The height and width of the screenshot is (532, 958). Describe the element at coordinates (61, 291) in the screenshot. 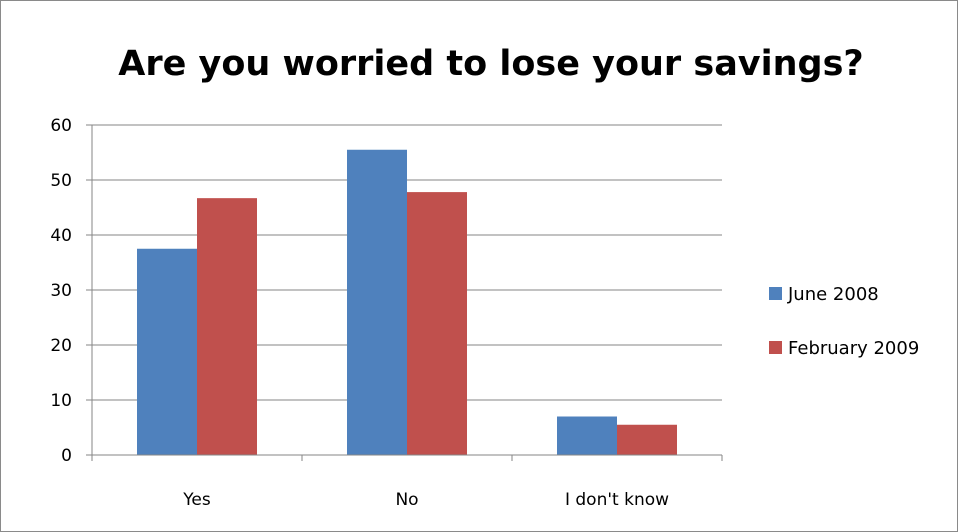

I see `y-tick-label: 30` at that location.